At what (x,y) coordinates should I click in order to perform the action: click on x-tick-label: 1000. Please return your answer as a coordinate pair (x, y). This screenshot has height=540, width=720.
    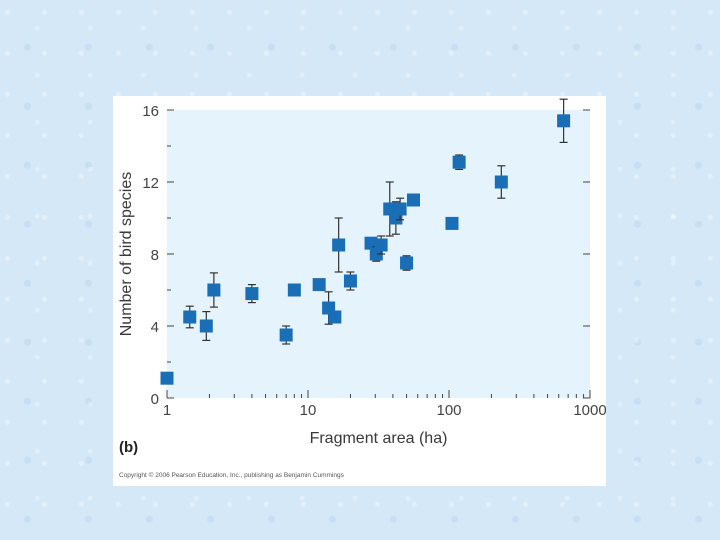
    Looking at the image, I should click on (589, 410).